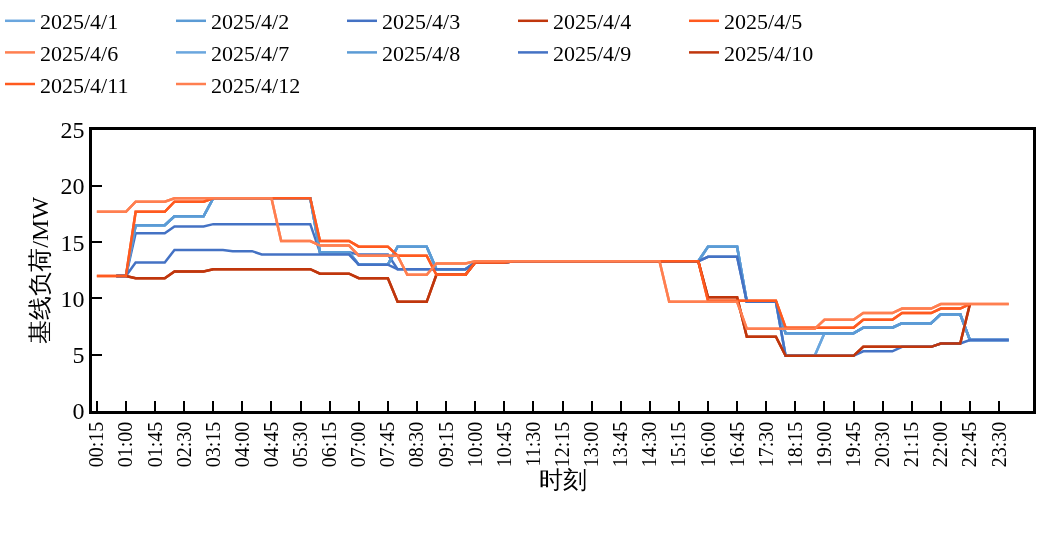 The image size is (1048, 540). Describe the element at coordinates (329, 444) in the screenshot. I see `x-tick-label: 06:15` at that location.